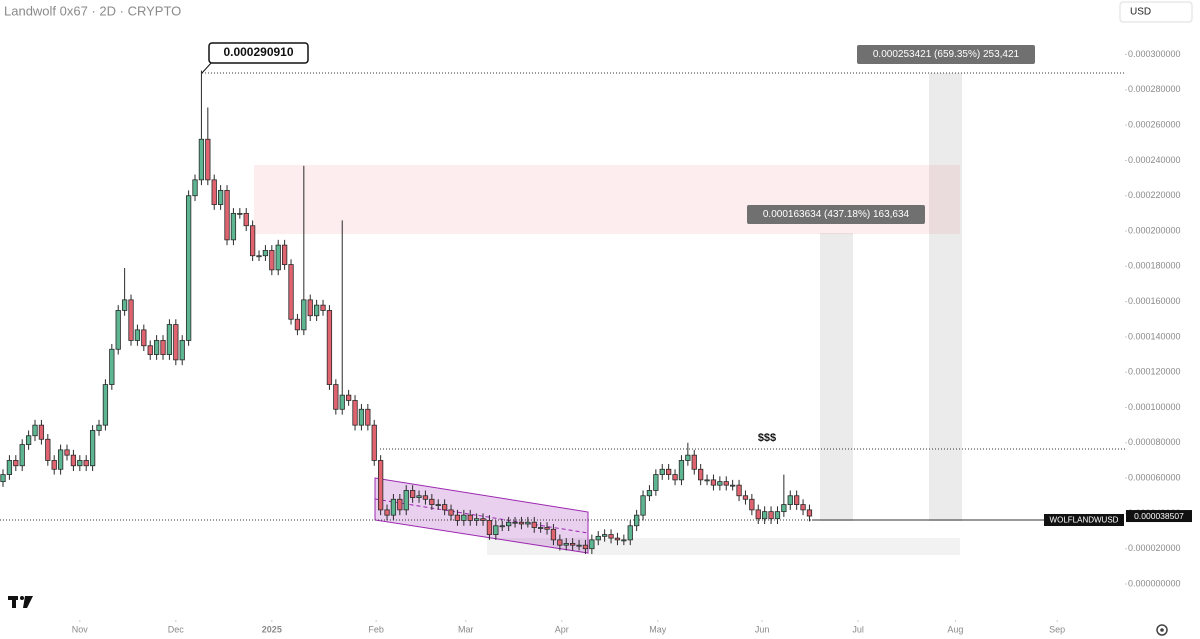  Describe the element at coordinates (207, 67) in the screenshot. I see `peak-pointer` at that location.